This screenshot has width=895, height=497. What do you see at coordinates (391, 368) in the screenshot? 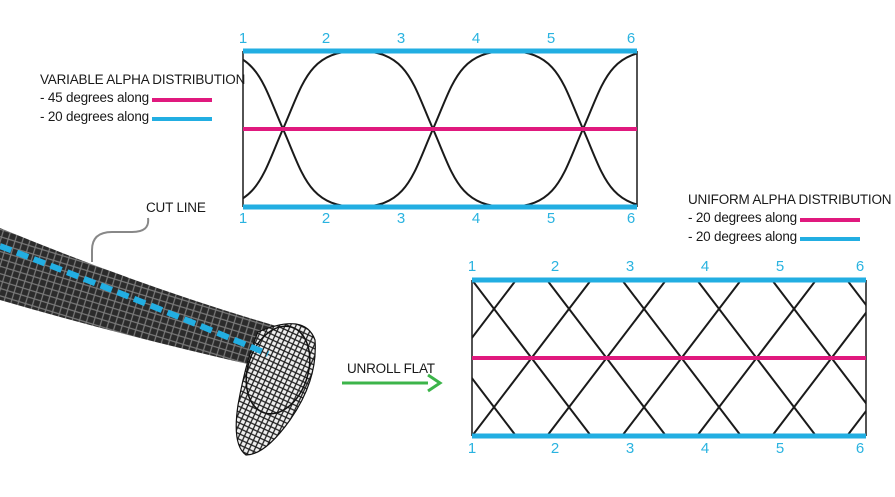
I see `unroll-flat-label: UNROLL FLAT` at bounding box center [391, 368].